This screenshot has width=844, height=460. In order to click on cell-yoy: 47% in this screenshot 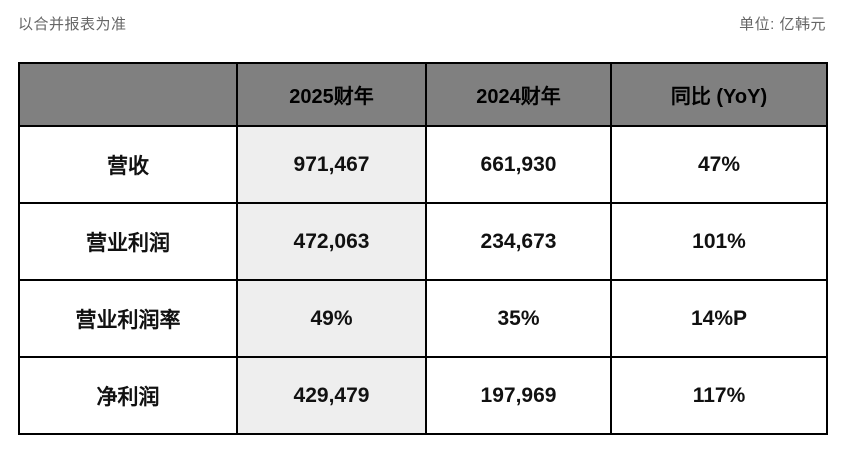, I will do `click(719, 164)`.